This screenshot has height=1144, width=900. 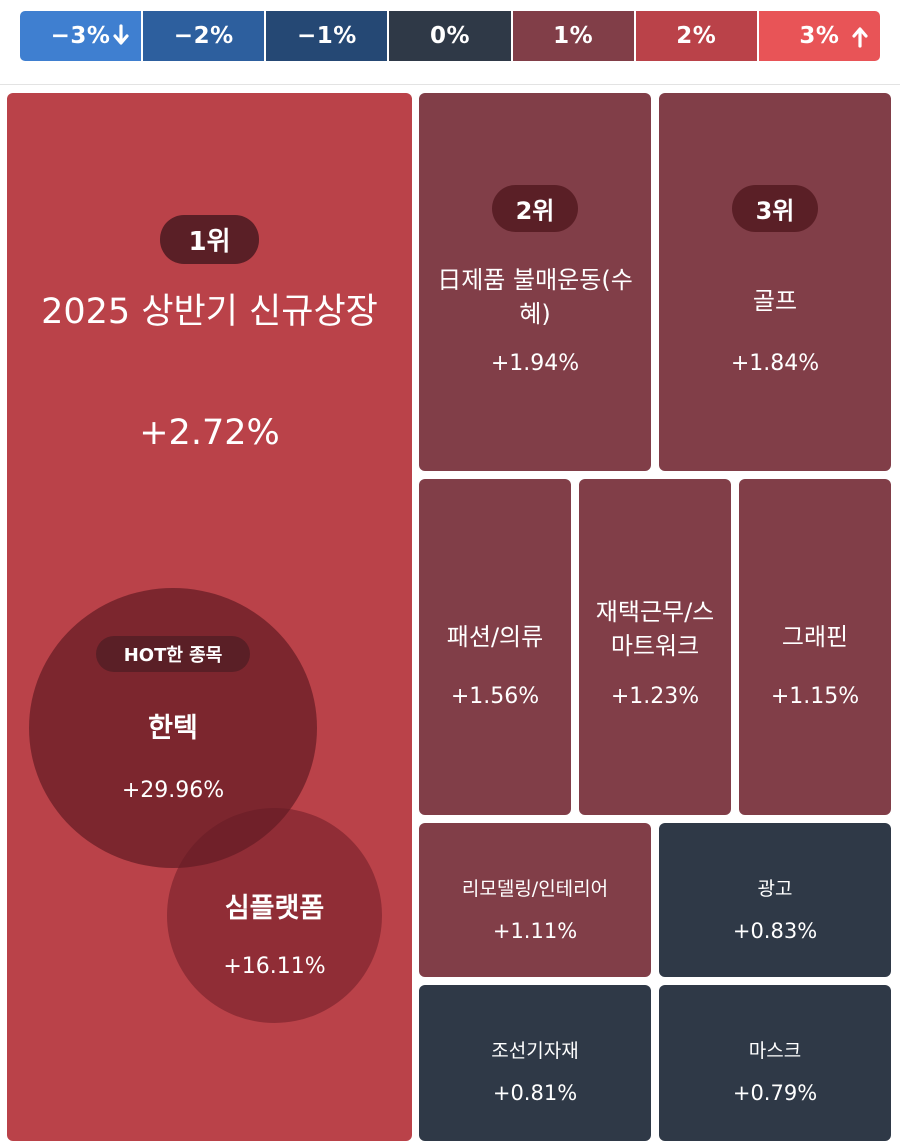 I want to click on legend-plus-3: 3%, so click(x=819, y=36).